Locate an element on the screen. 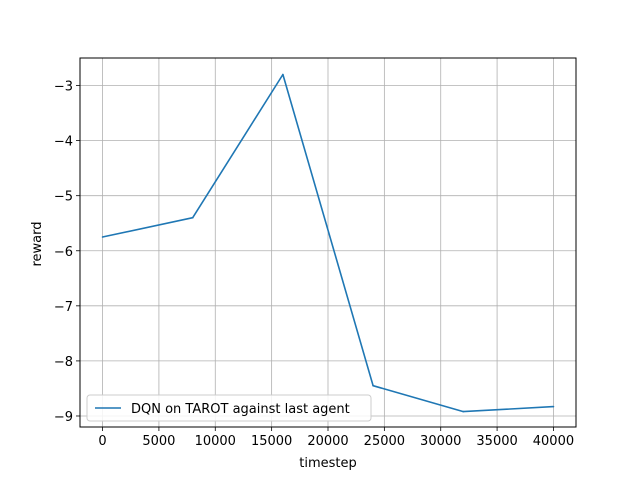  y-axis-label: reward is located at coordinates (37, 243).